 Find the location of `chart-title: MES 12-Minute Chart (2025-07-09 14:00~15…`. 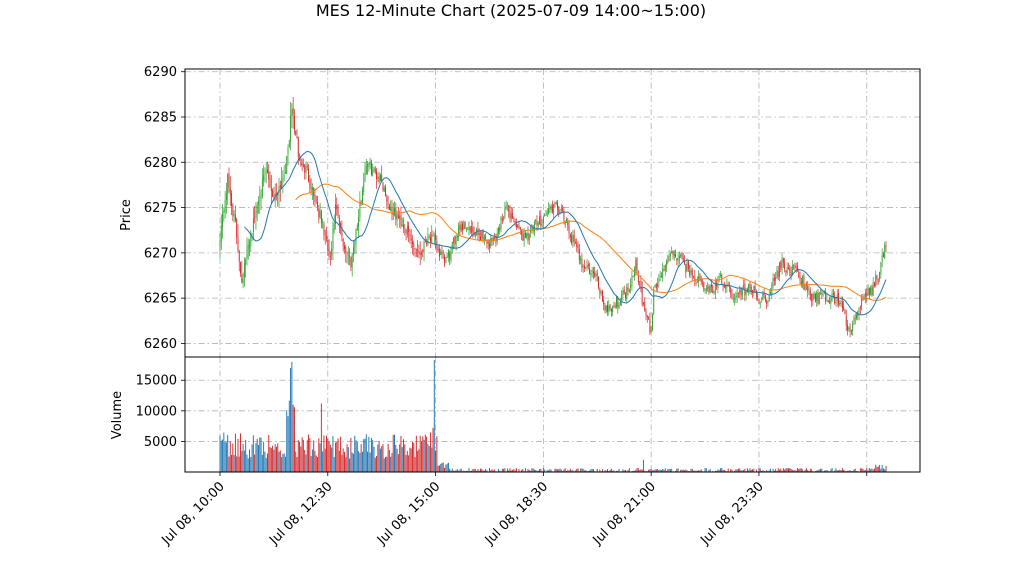

chart-title: MES 12-Minute Chart (2025-07-09 14:00~15… is located at coordinates (511, 10).